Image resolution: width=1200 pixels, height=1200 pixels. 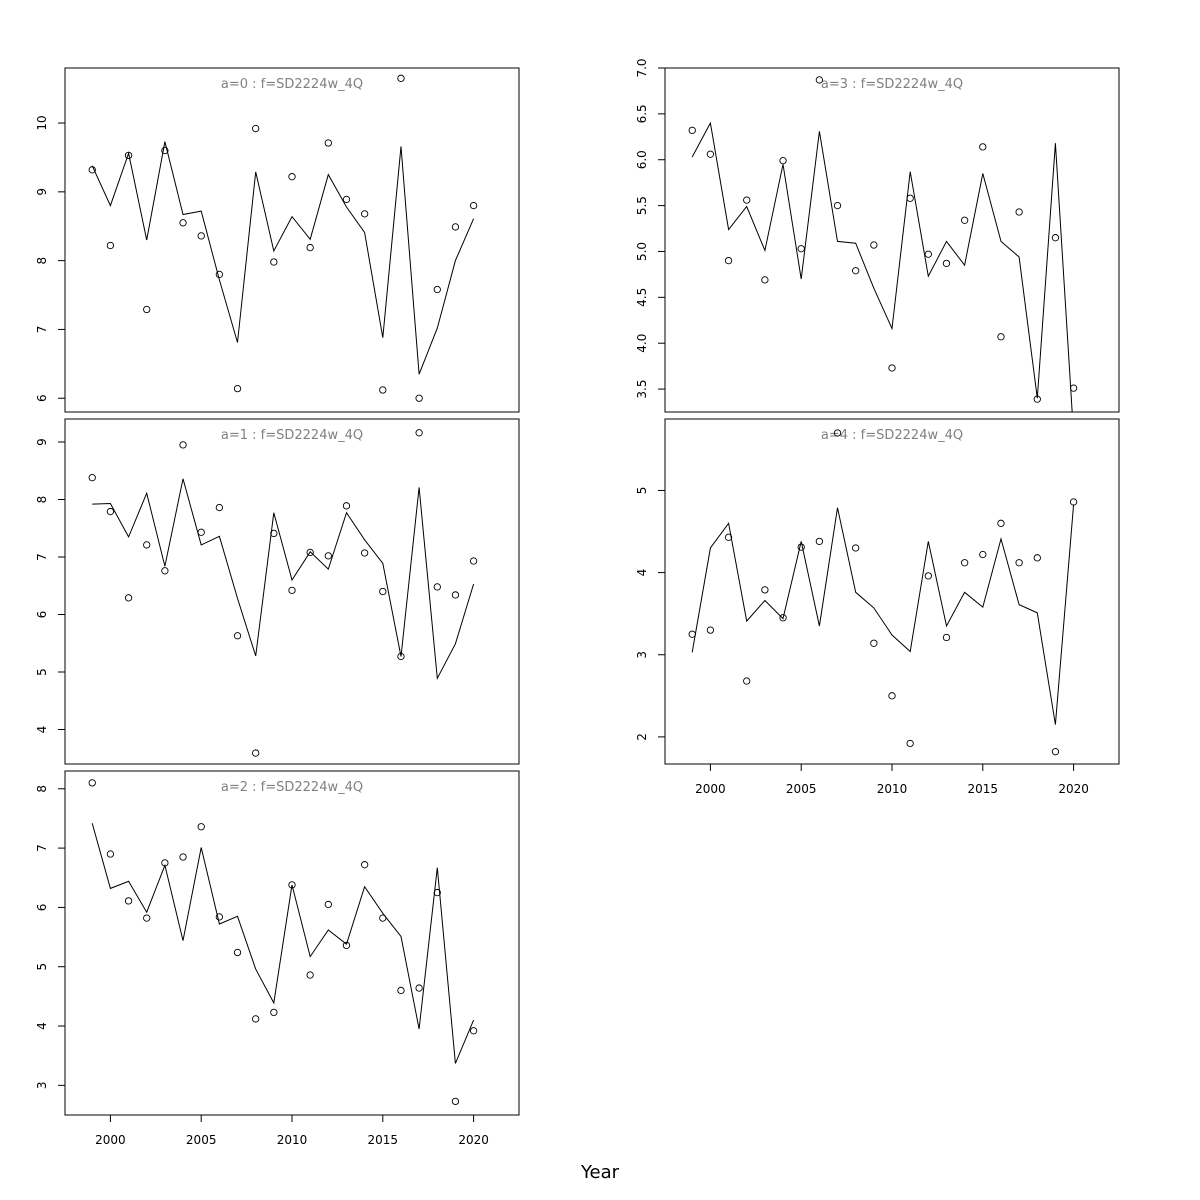 I want to click on y-tick-label: 6.0, so click(x=642, y=159).